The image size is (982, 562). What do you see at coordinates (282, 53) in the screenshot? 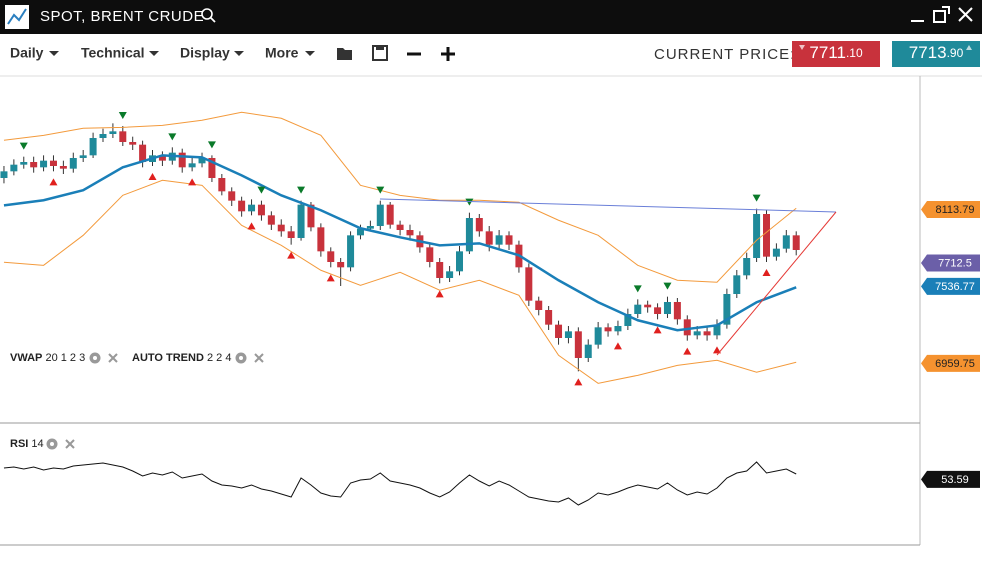
I see `menu-more: More` at bounding box center [282, 53].